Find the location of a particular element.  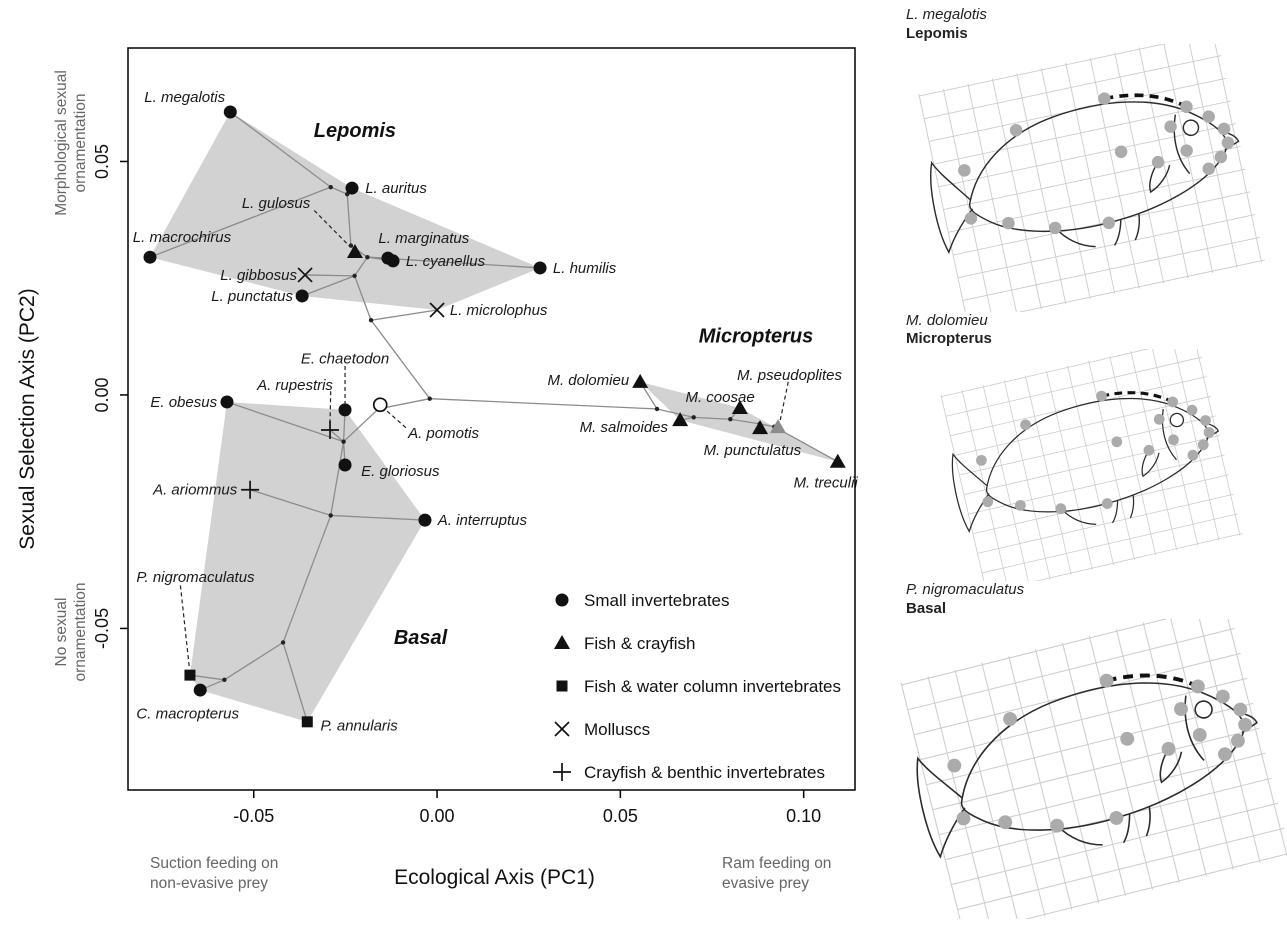

group-hull-basal is located at coordinates (307, 562).